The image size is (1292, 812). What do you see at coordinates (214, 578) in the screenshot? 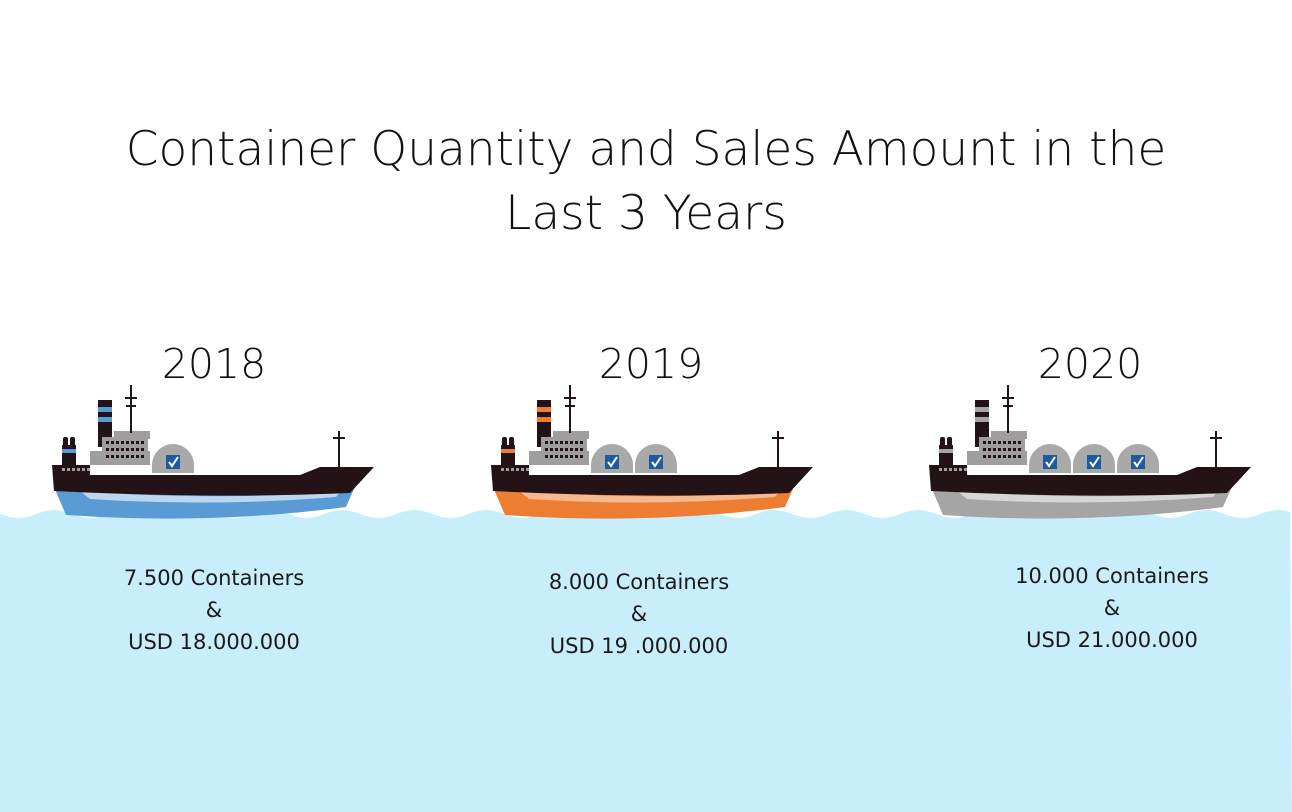
I see `containers-2018: 7.500 Containers` at bounding box center [214, 578].